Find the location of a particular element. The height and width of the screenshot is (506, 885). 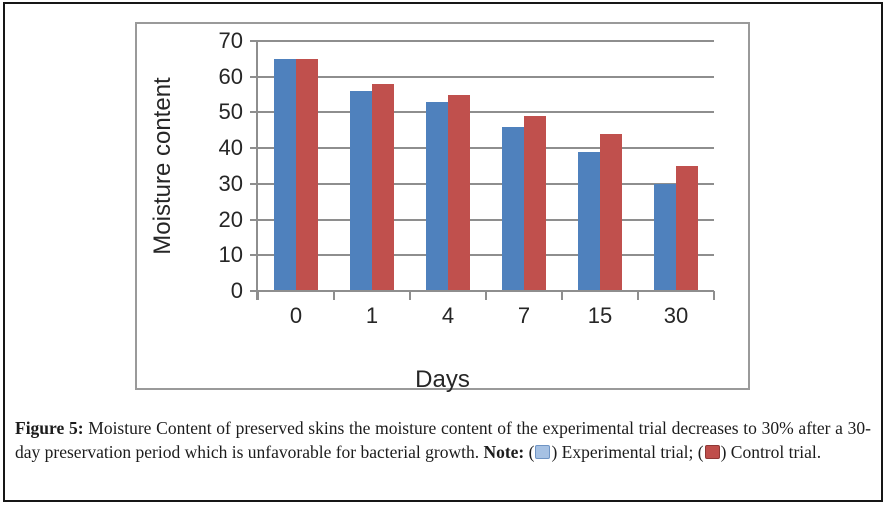

x-tick-label: 7 is located at coordinates (524, 315).